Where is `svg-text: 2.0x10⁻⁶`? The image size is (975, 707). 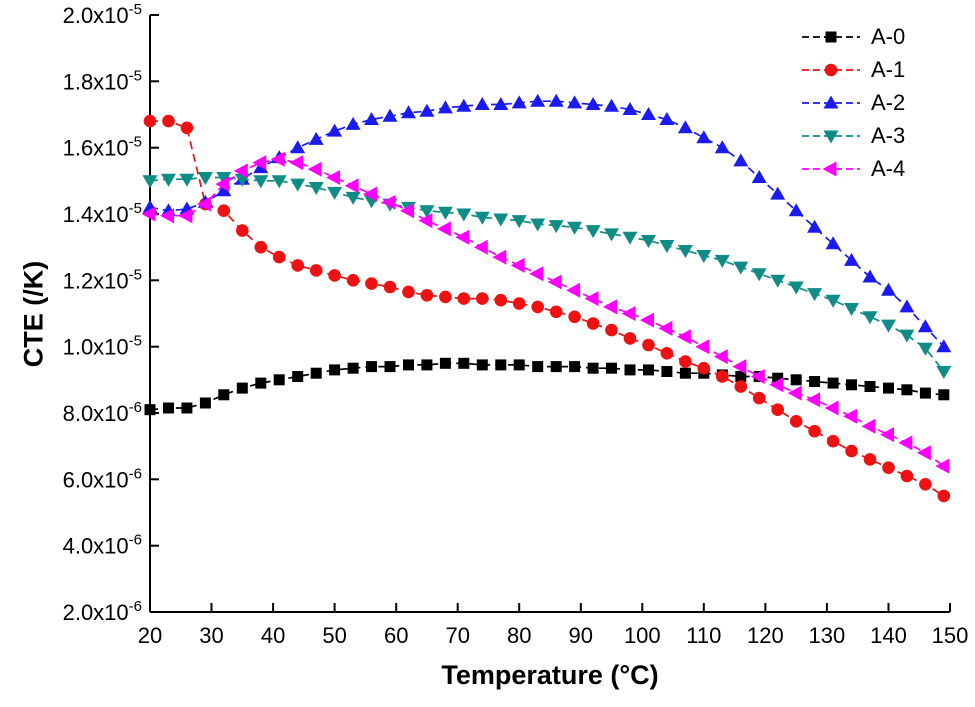 svg-text: 2.0x10⁻⁶ is located at coordinates (102, 611).